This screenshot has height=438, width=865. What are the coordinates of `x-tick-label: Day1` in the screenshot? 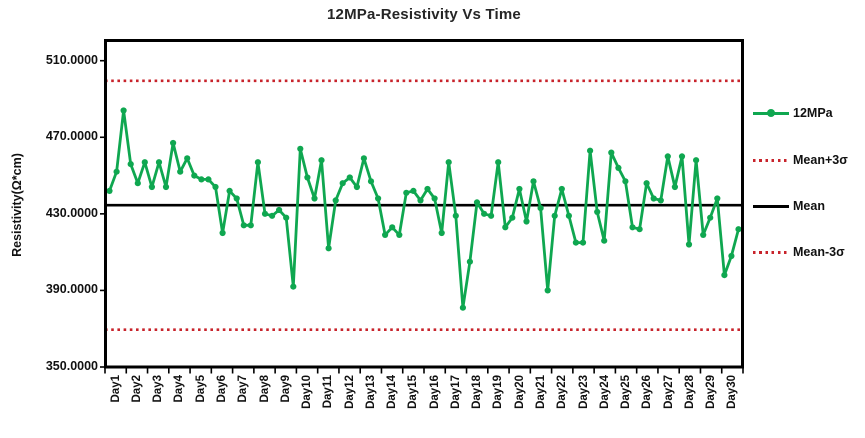 It's located at (115, 389).